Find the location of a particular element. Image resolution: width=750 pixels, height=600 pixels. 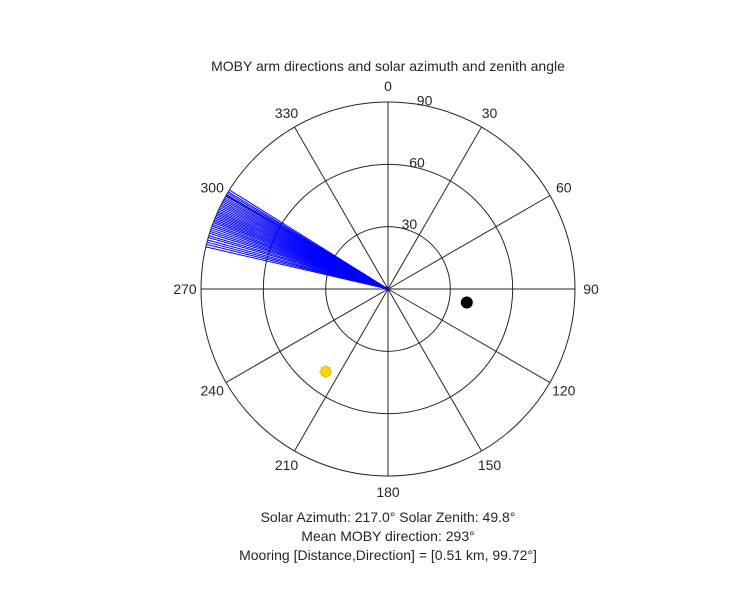

angle-tick-label: 90 is located at coordinates (591, 289).